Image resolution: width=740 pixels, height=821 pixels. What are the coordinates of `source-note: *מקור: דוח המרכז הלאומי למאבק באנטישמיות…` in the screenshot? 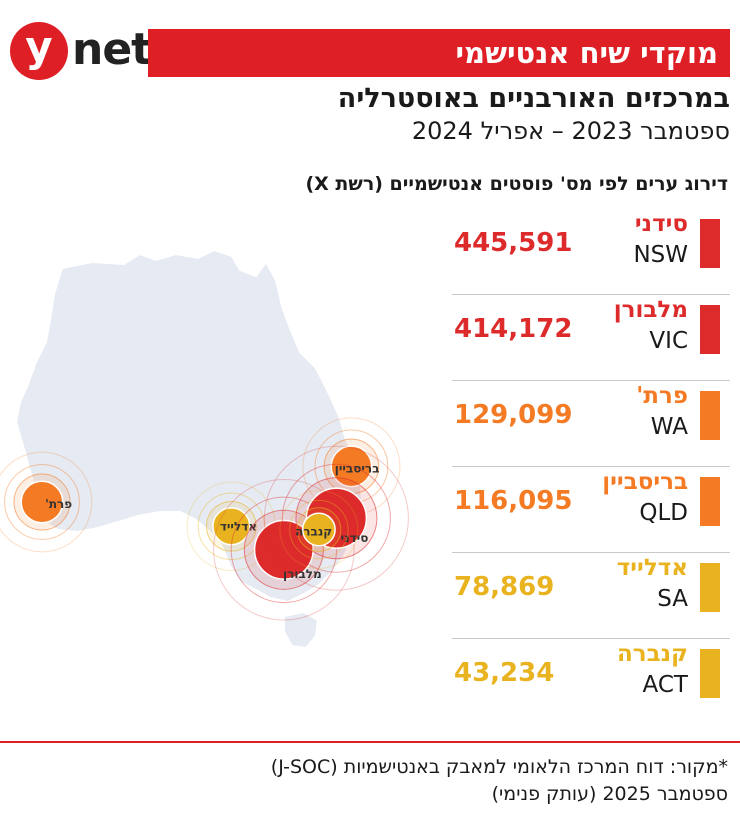 It's located at (499, 767).